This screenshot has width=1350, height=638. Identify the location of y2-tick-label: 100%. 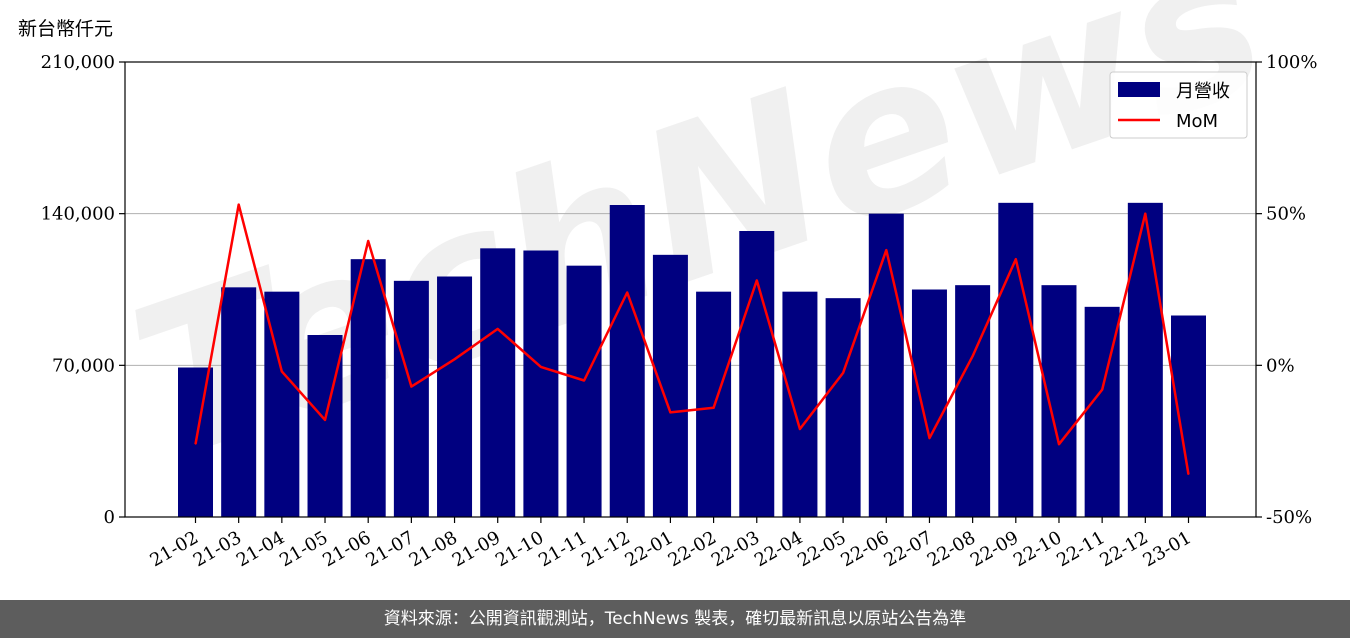
(1291, 62).